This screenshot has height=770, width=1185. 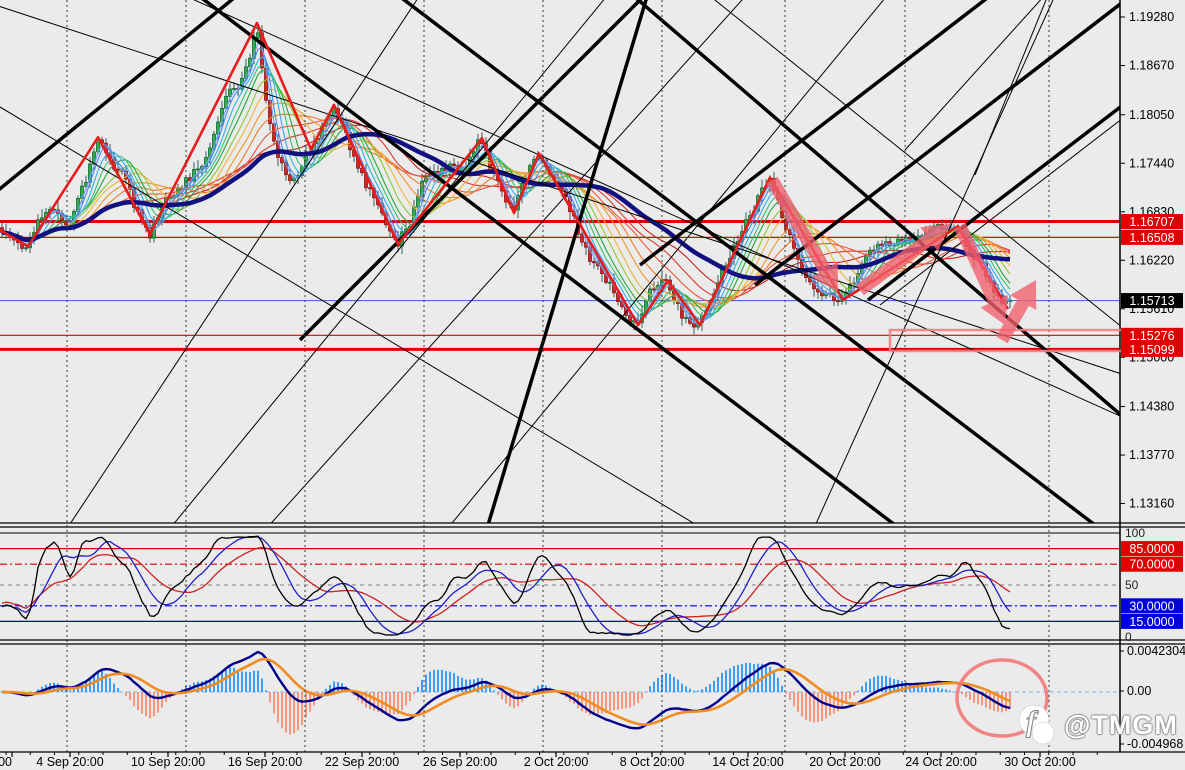 What do you see at coordinates (1151, 17) in the screenshot?
I see `price-tick-label: 1.19280` at bounding box center [1151, 17].